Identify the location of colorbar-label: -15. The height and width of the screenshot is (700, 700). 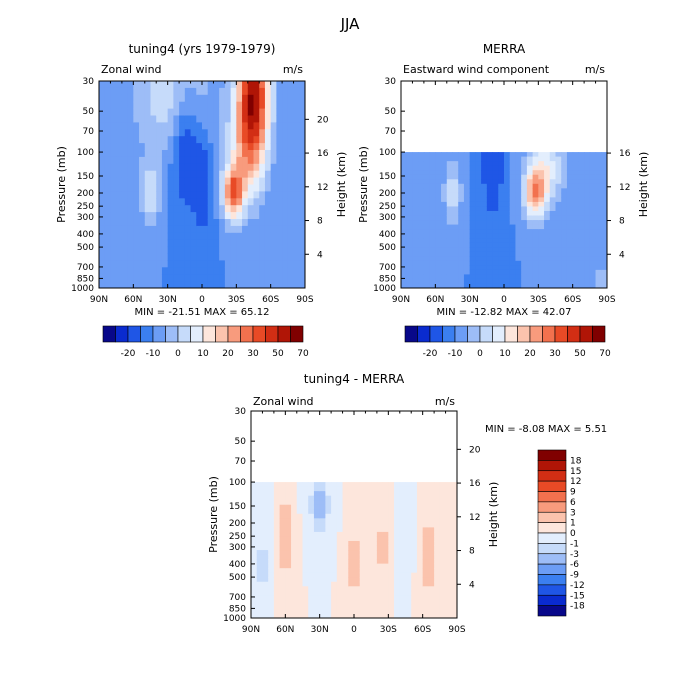
(577, 596).